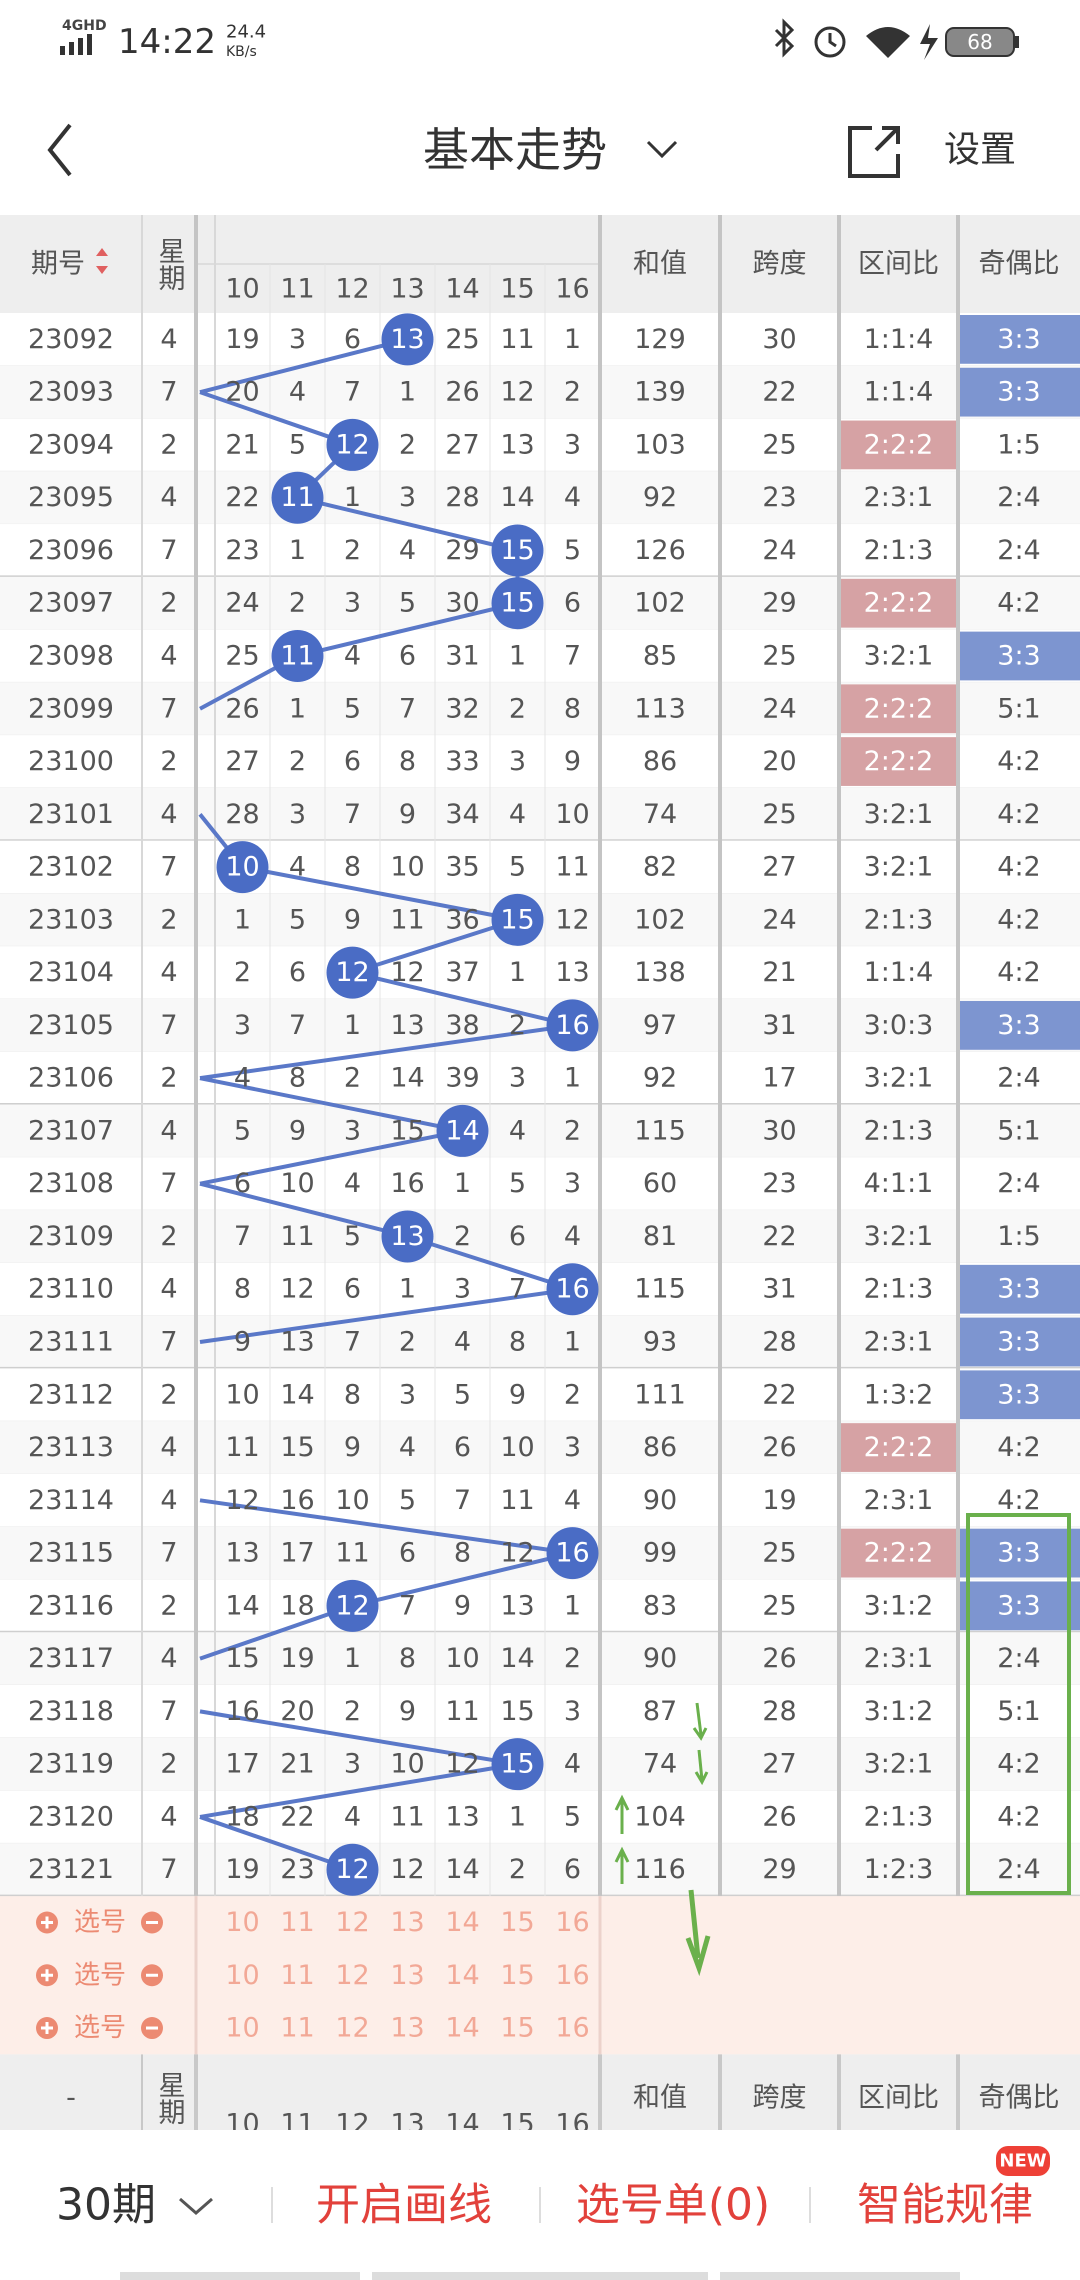  Describe the element at coordinates (404, 2205) in the screenshot. I see `draw-lines-button: 开启画线` at that location.